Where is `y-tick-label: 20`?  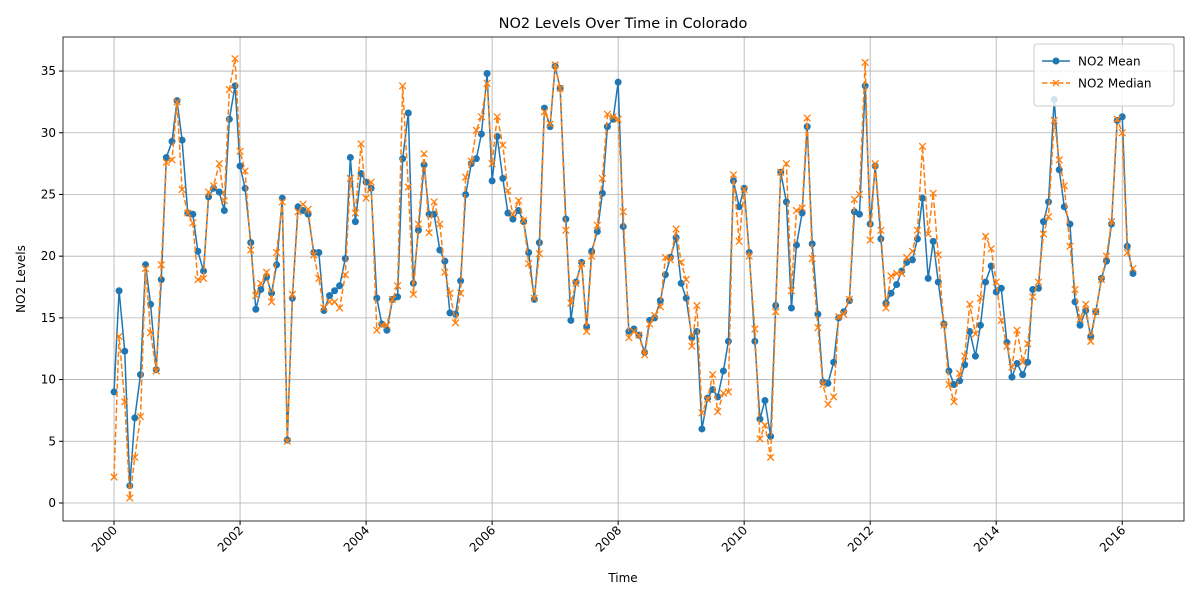
y-tick-label: 20 is located at coordinates (48, 256).